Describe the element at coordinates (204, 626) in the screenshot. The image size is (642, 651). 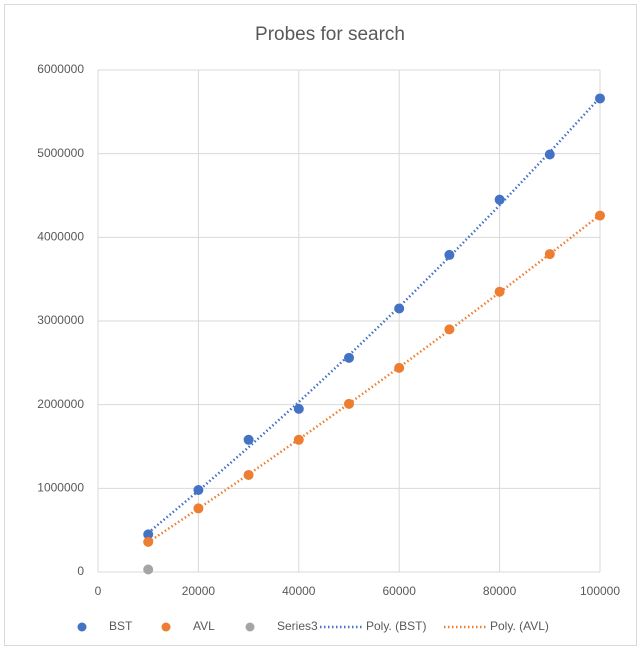
I see `legend-label: AVL` at that location.